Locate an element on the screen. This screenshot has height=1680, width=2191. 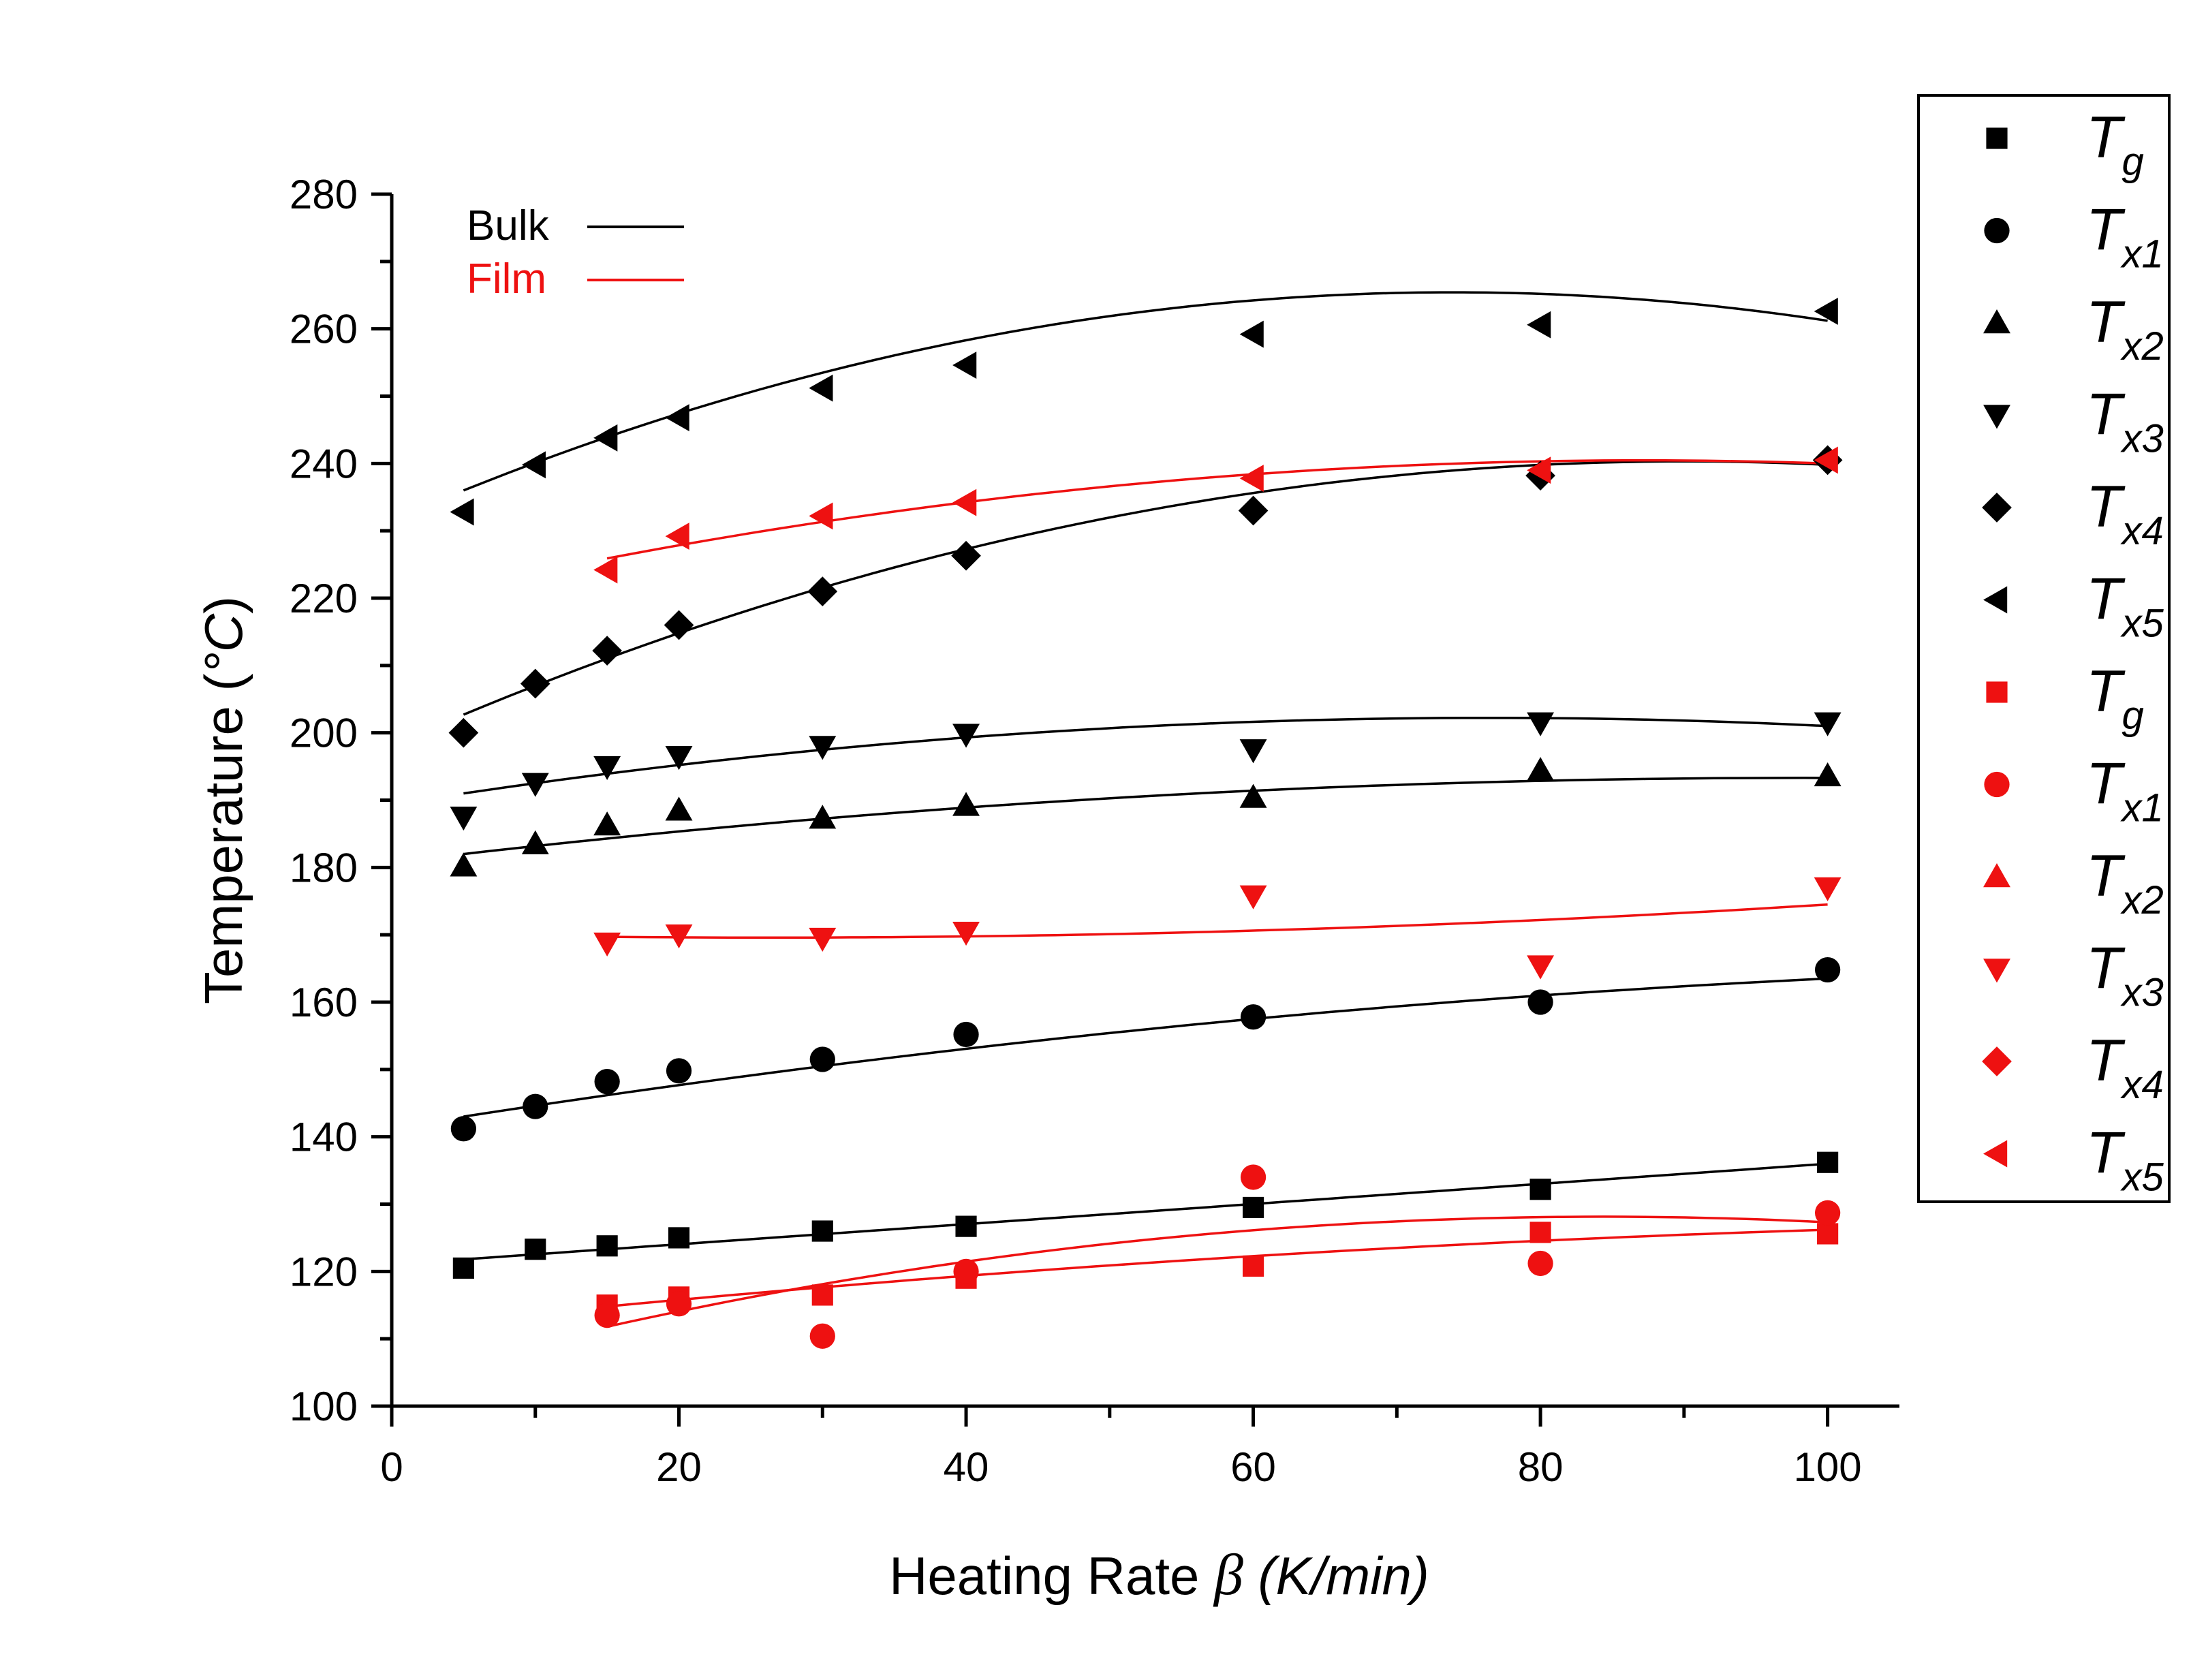
legend-label-bulk-tx1: Tx1 is located at coordinates (2125, 237).